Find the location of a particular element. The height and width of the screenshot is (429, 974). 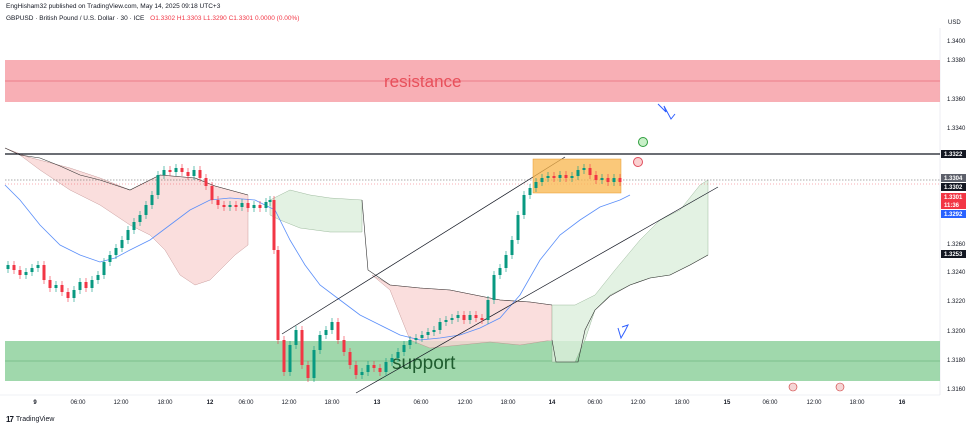

red-circle-marker is located at coordinates (638, 162).